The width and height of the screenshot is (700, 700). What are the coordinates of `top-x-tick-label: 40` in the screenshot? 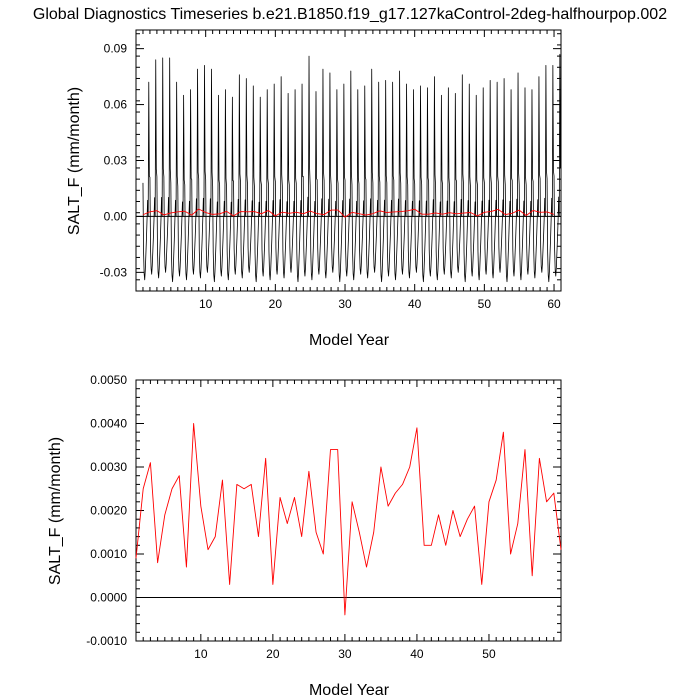 It's located at (415, 304).